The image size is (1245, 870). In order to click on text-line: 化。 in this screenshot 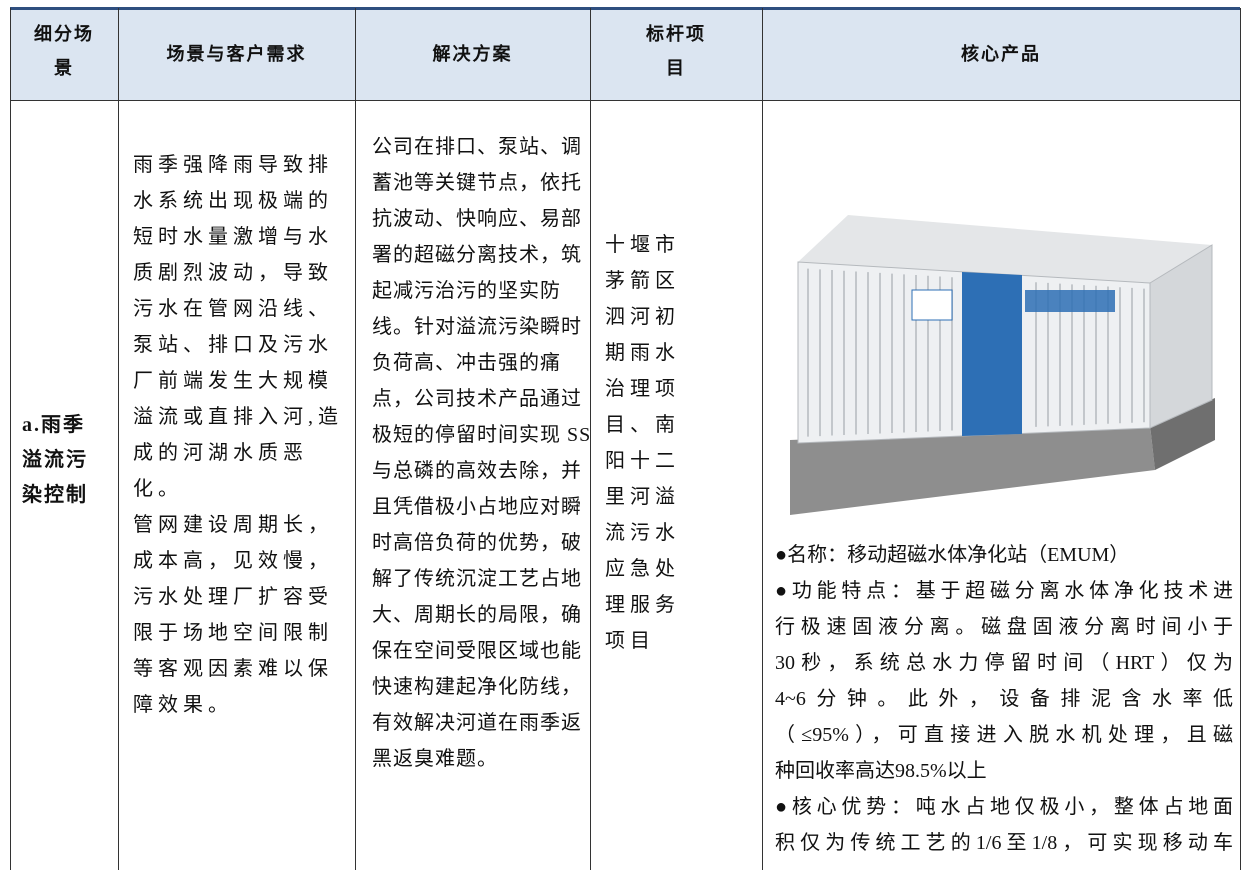, I will do `click(158, 489)`.